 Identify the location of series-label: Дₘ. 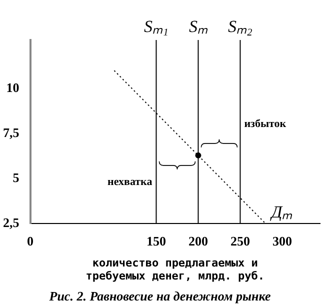
(281, 212).